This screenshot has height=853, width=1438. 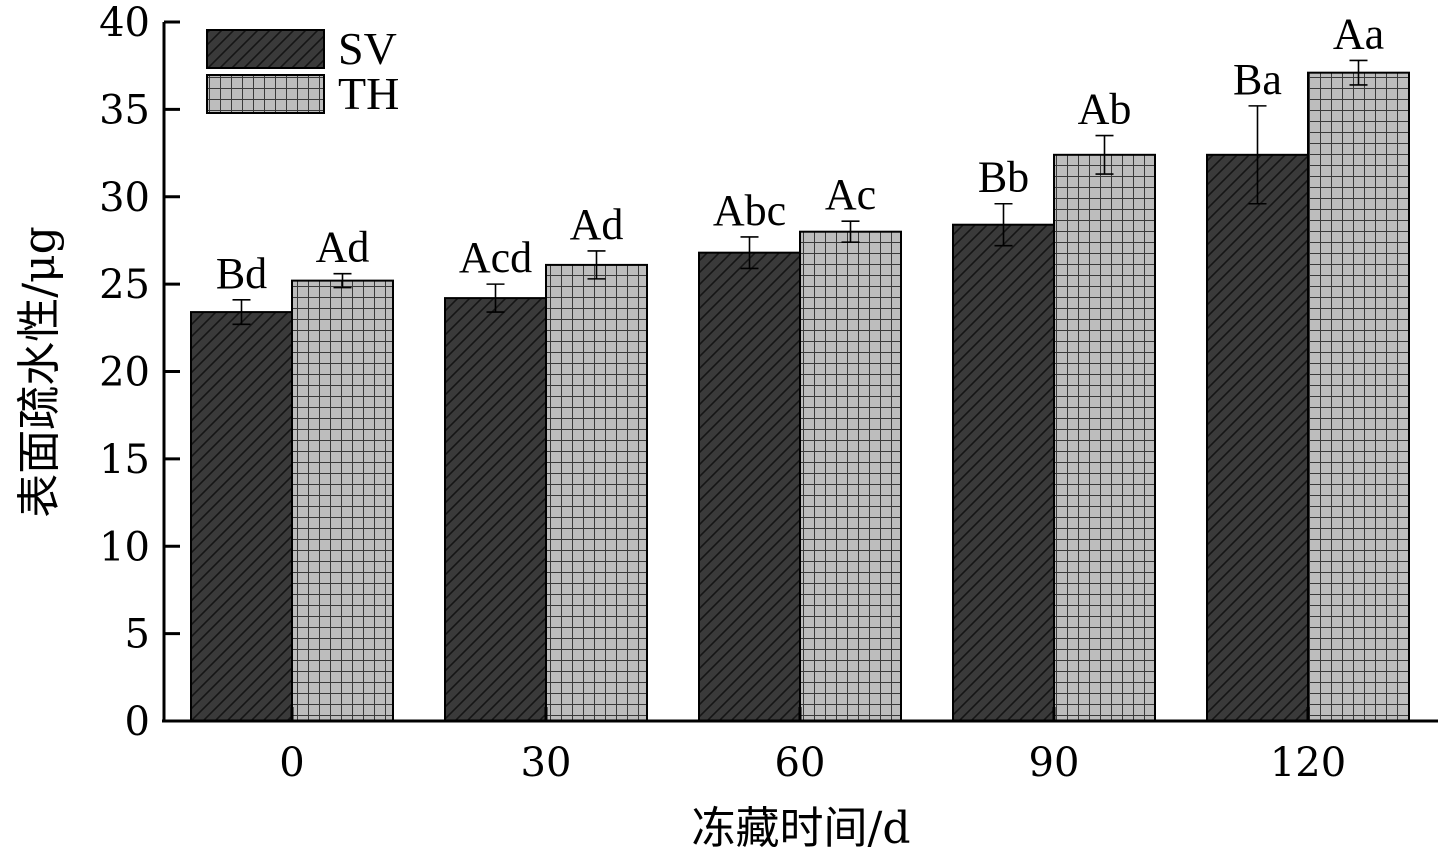 I want to click on y-tick-label: 15, so click(x=124, y=460).